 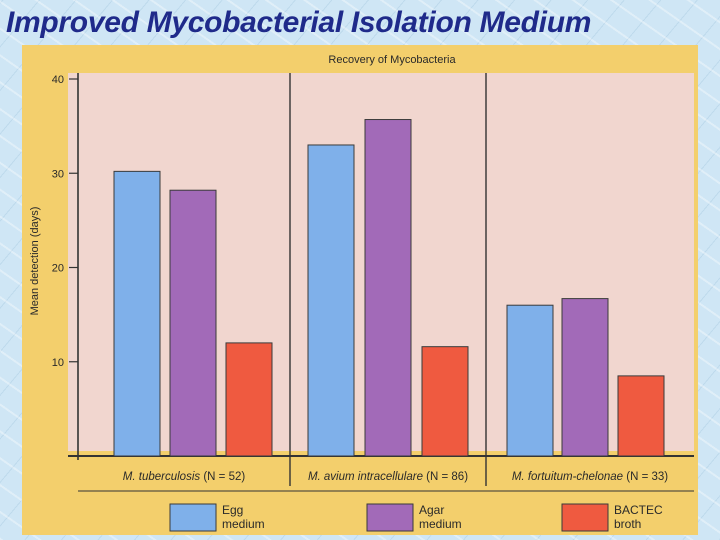 I want to click on y-tick-label: 40, so click(x=58, y=80).